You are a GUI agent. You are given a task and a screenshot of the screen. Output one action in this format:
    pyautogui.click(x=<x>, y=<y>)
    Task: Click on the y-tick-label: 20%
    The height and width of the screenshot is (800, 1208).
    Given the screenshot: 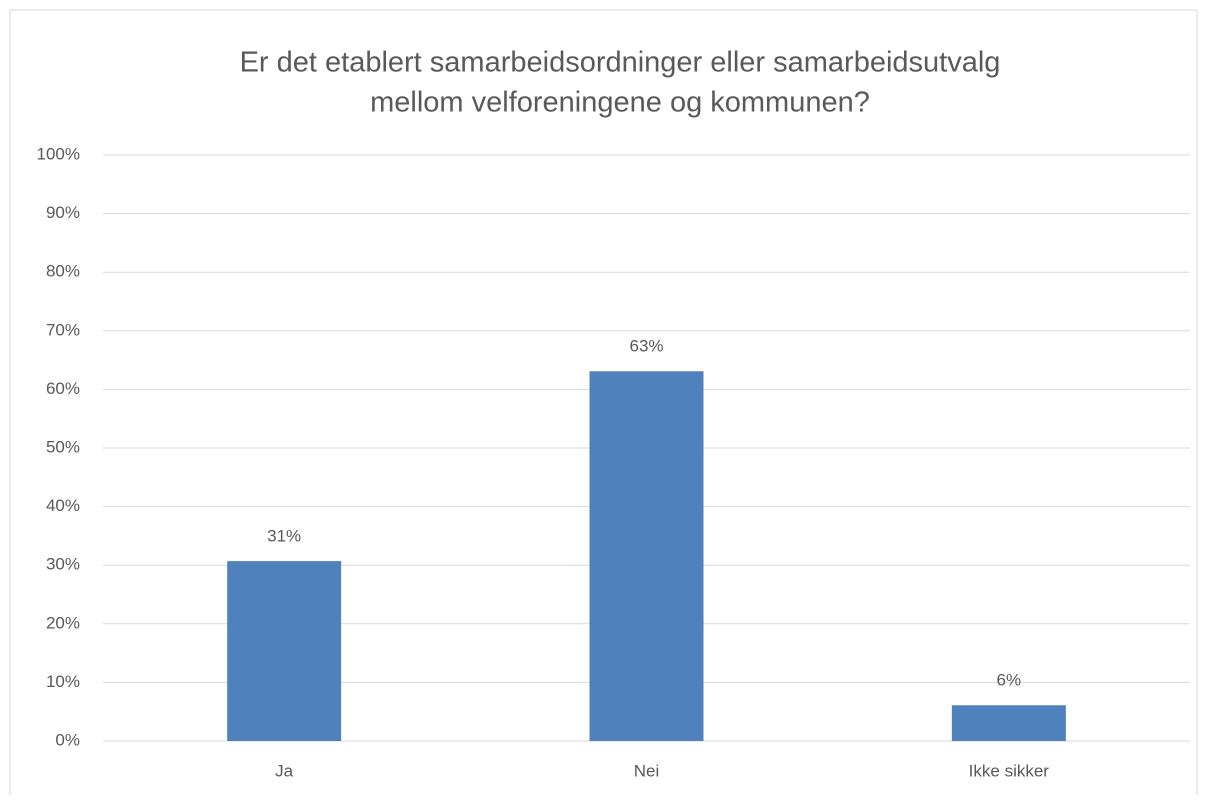 What is the action you would take?
    pyautogui.click(x=63, y=622)
    